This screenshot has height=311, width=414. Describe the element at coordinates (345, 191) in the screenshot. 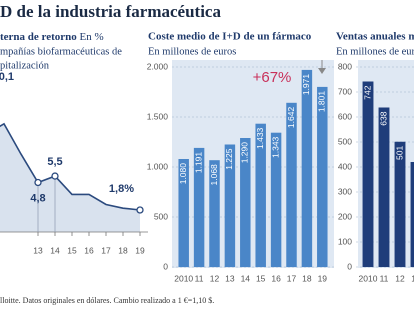

I see `y-tick-label: 300` at that location.